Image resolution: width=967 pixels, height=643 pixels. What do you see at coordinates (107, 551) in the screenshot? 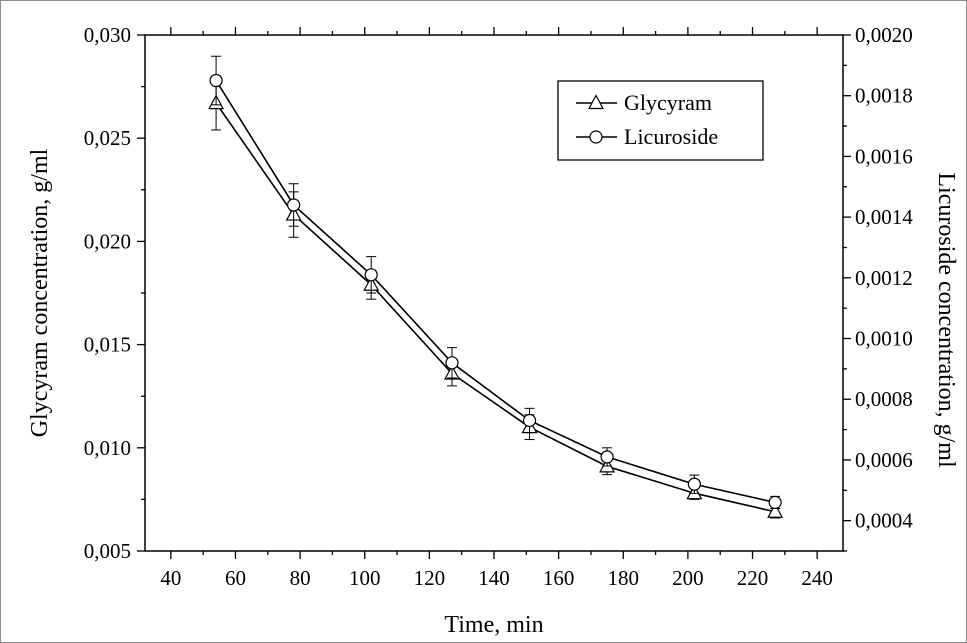
I see `y-left-tick-label: 0,005` at bounding box center [107, 551].